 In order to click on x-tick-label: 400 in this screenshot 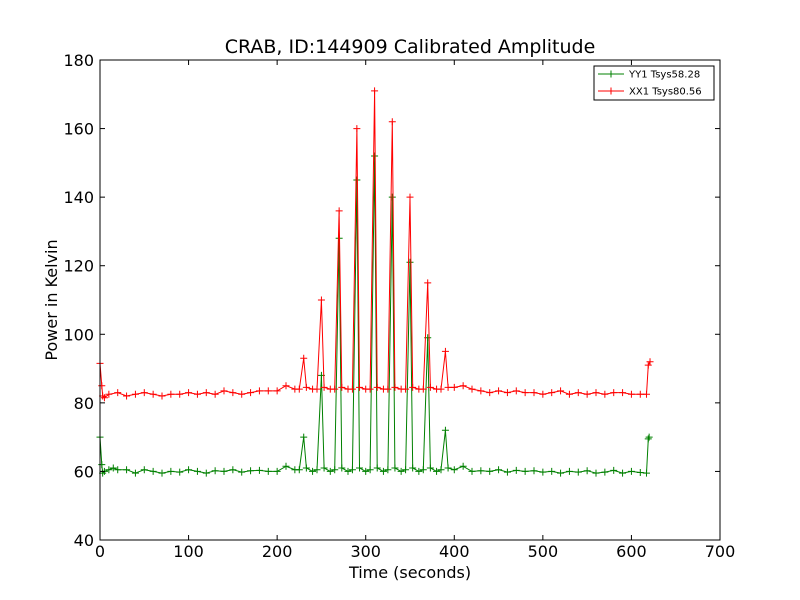, I will do `click(454, 551)`.